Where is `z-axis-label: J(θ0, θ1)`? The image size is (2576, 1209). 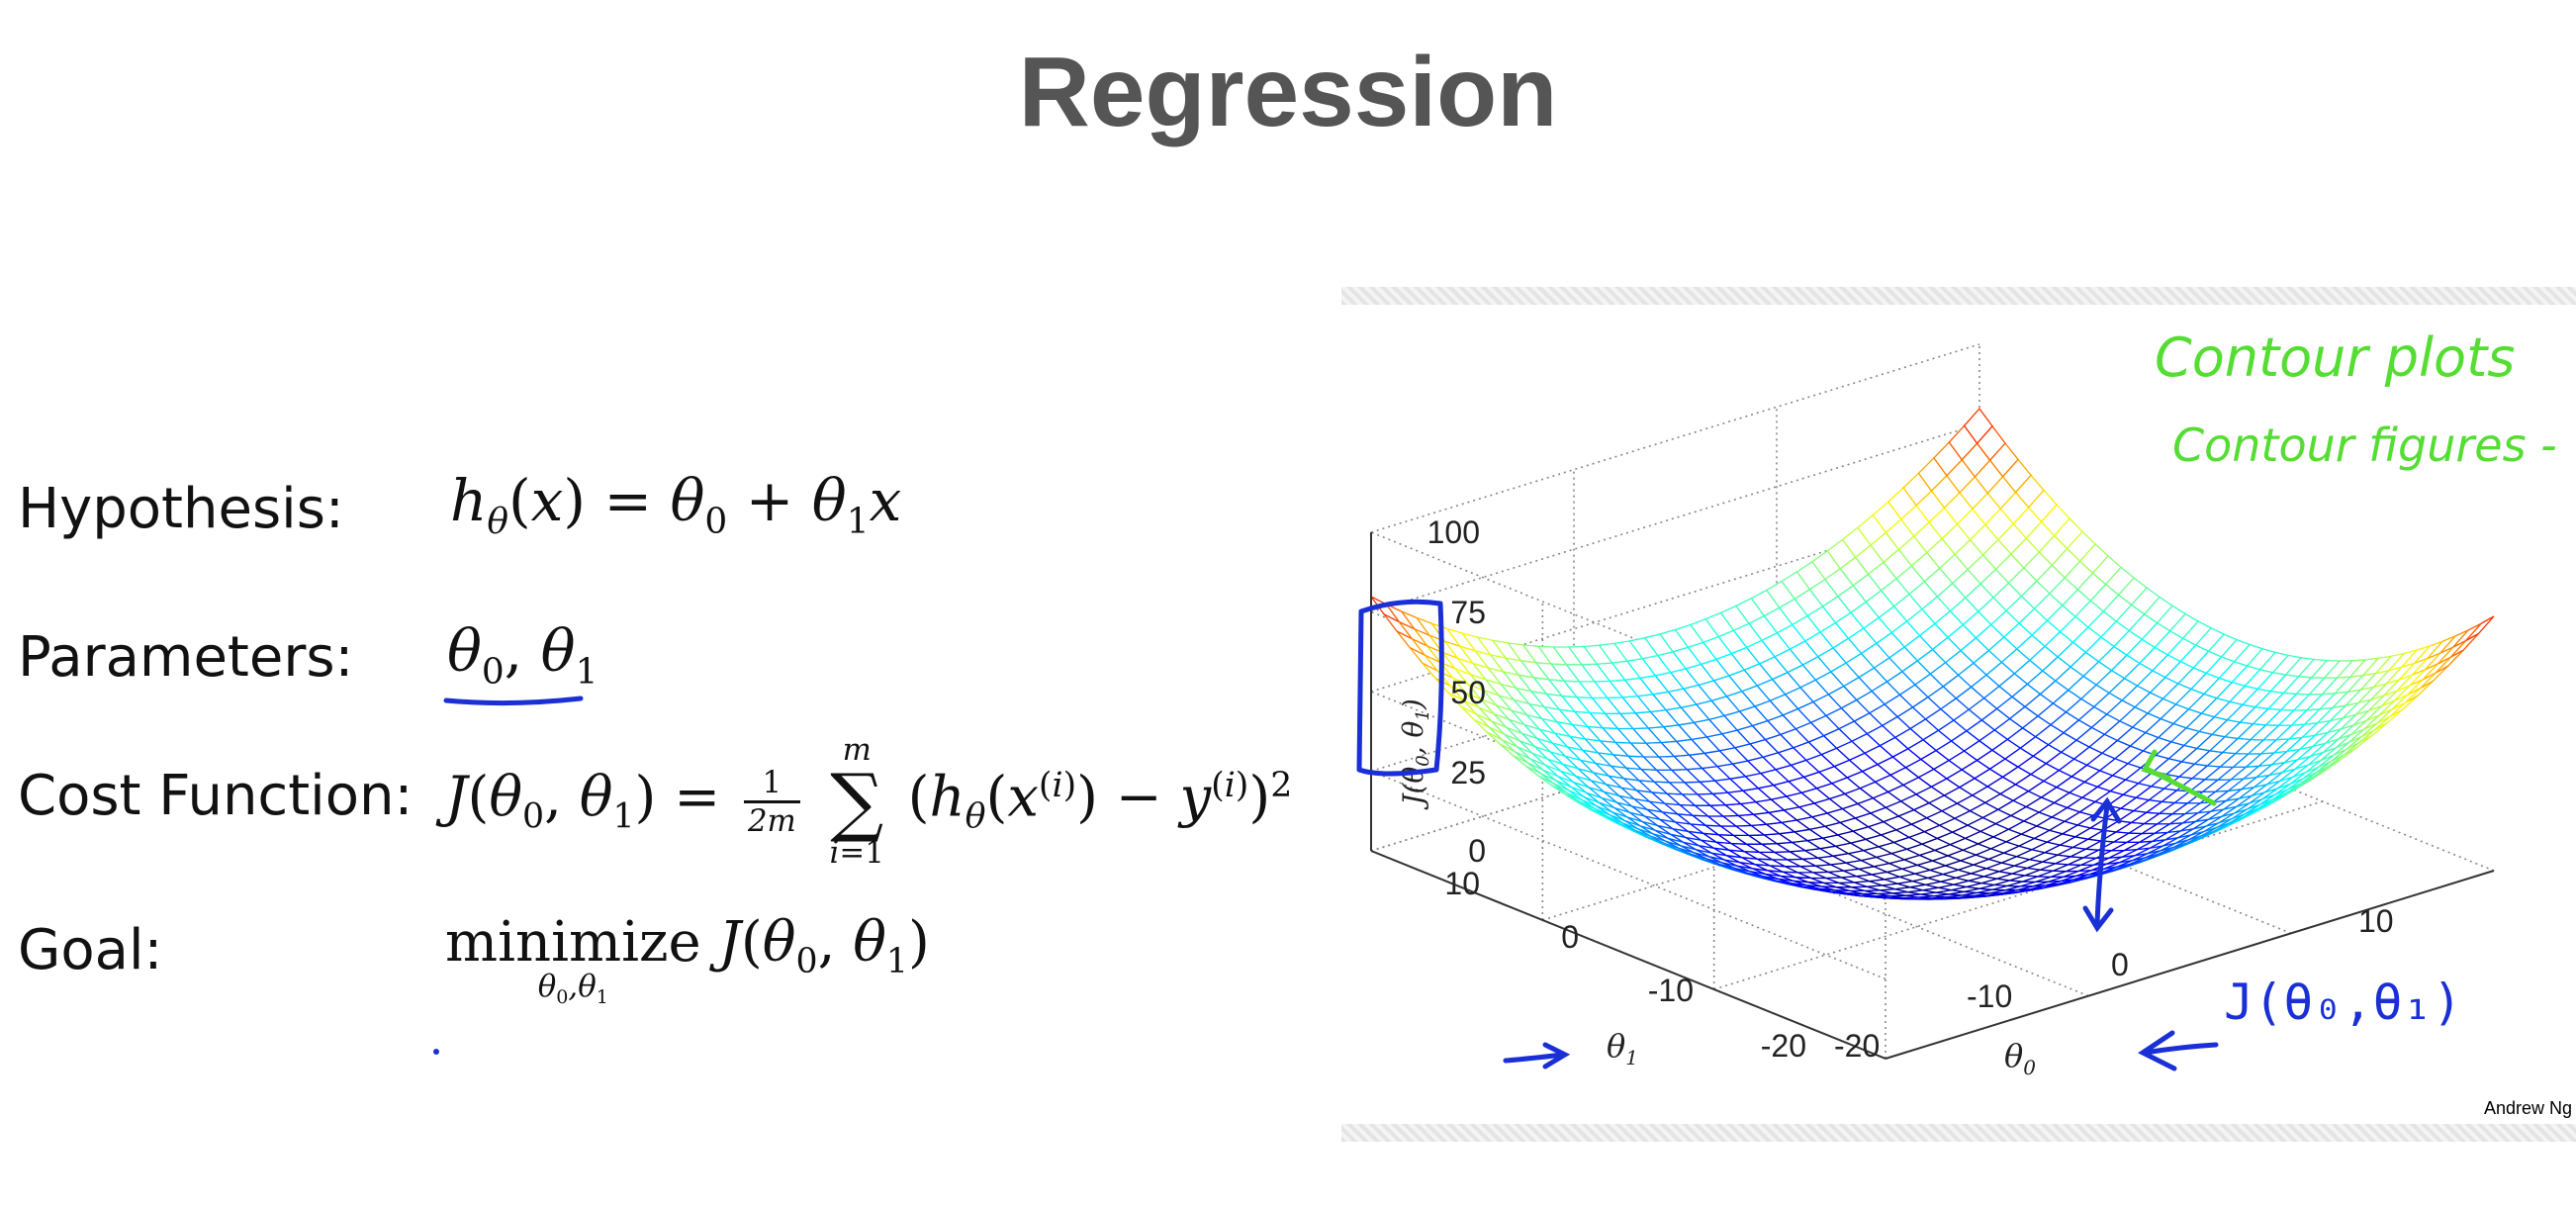
z-axis-label: J(θ0, θ1) is located at coordinates (1415, 754).